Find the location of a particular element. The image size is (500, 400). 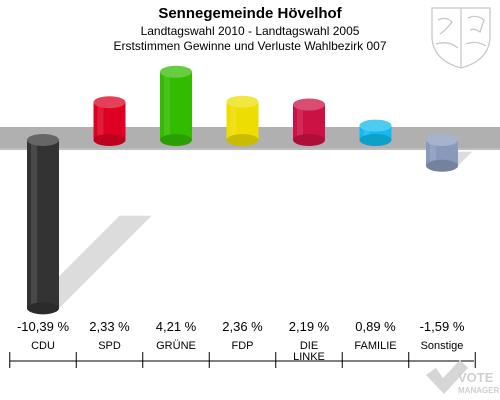

category-label: LINKE is located at coordinates (309, 357).